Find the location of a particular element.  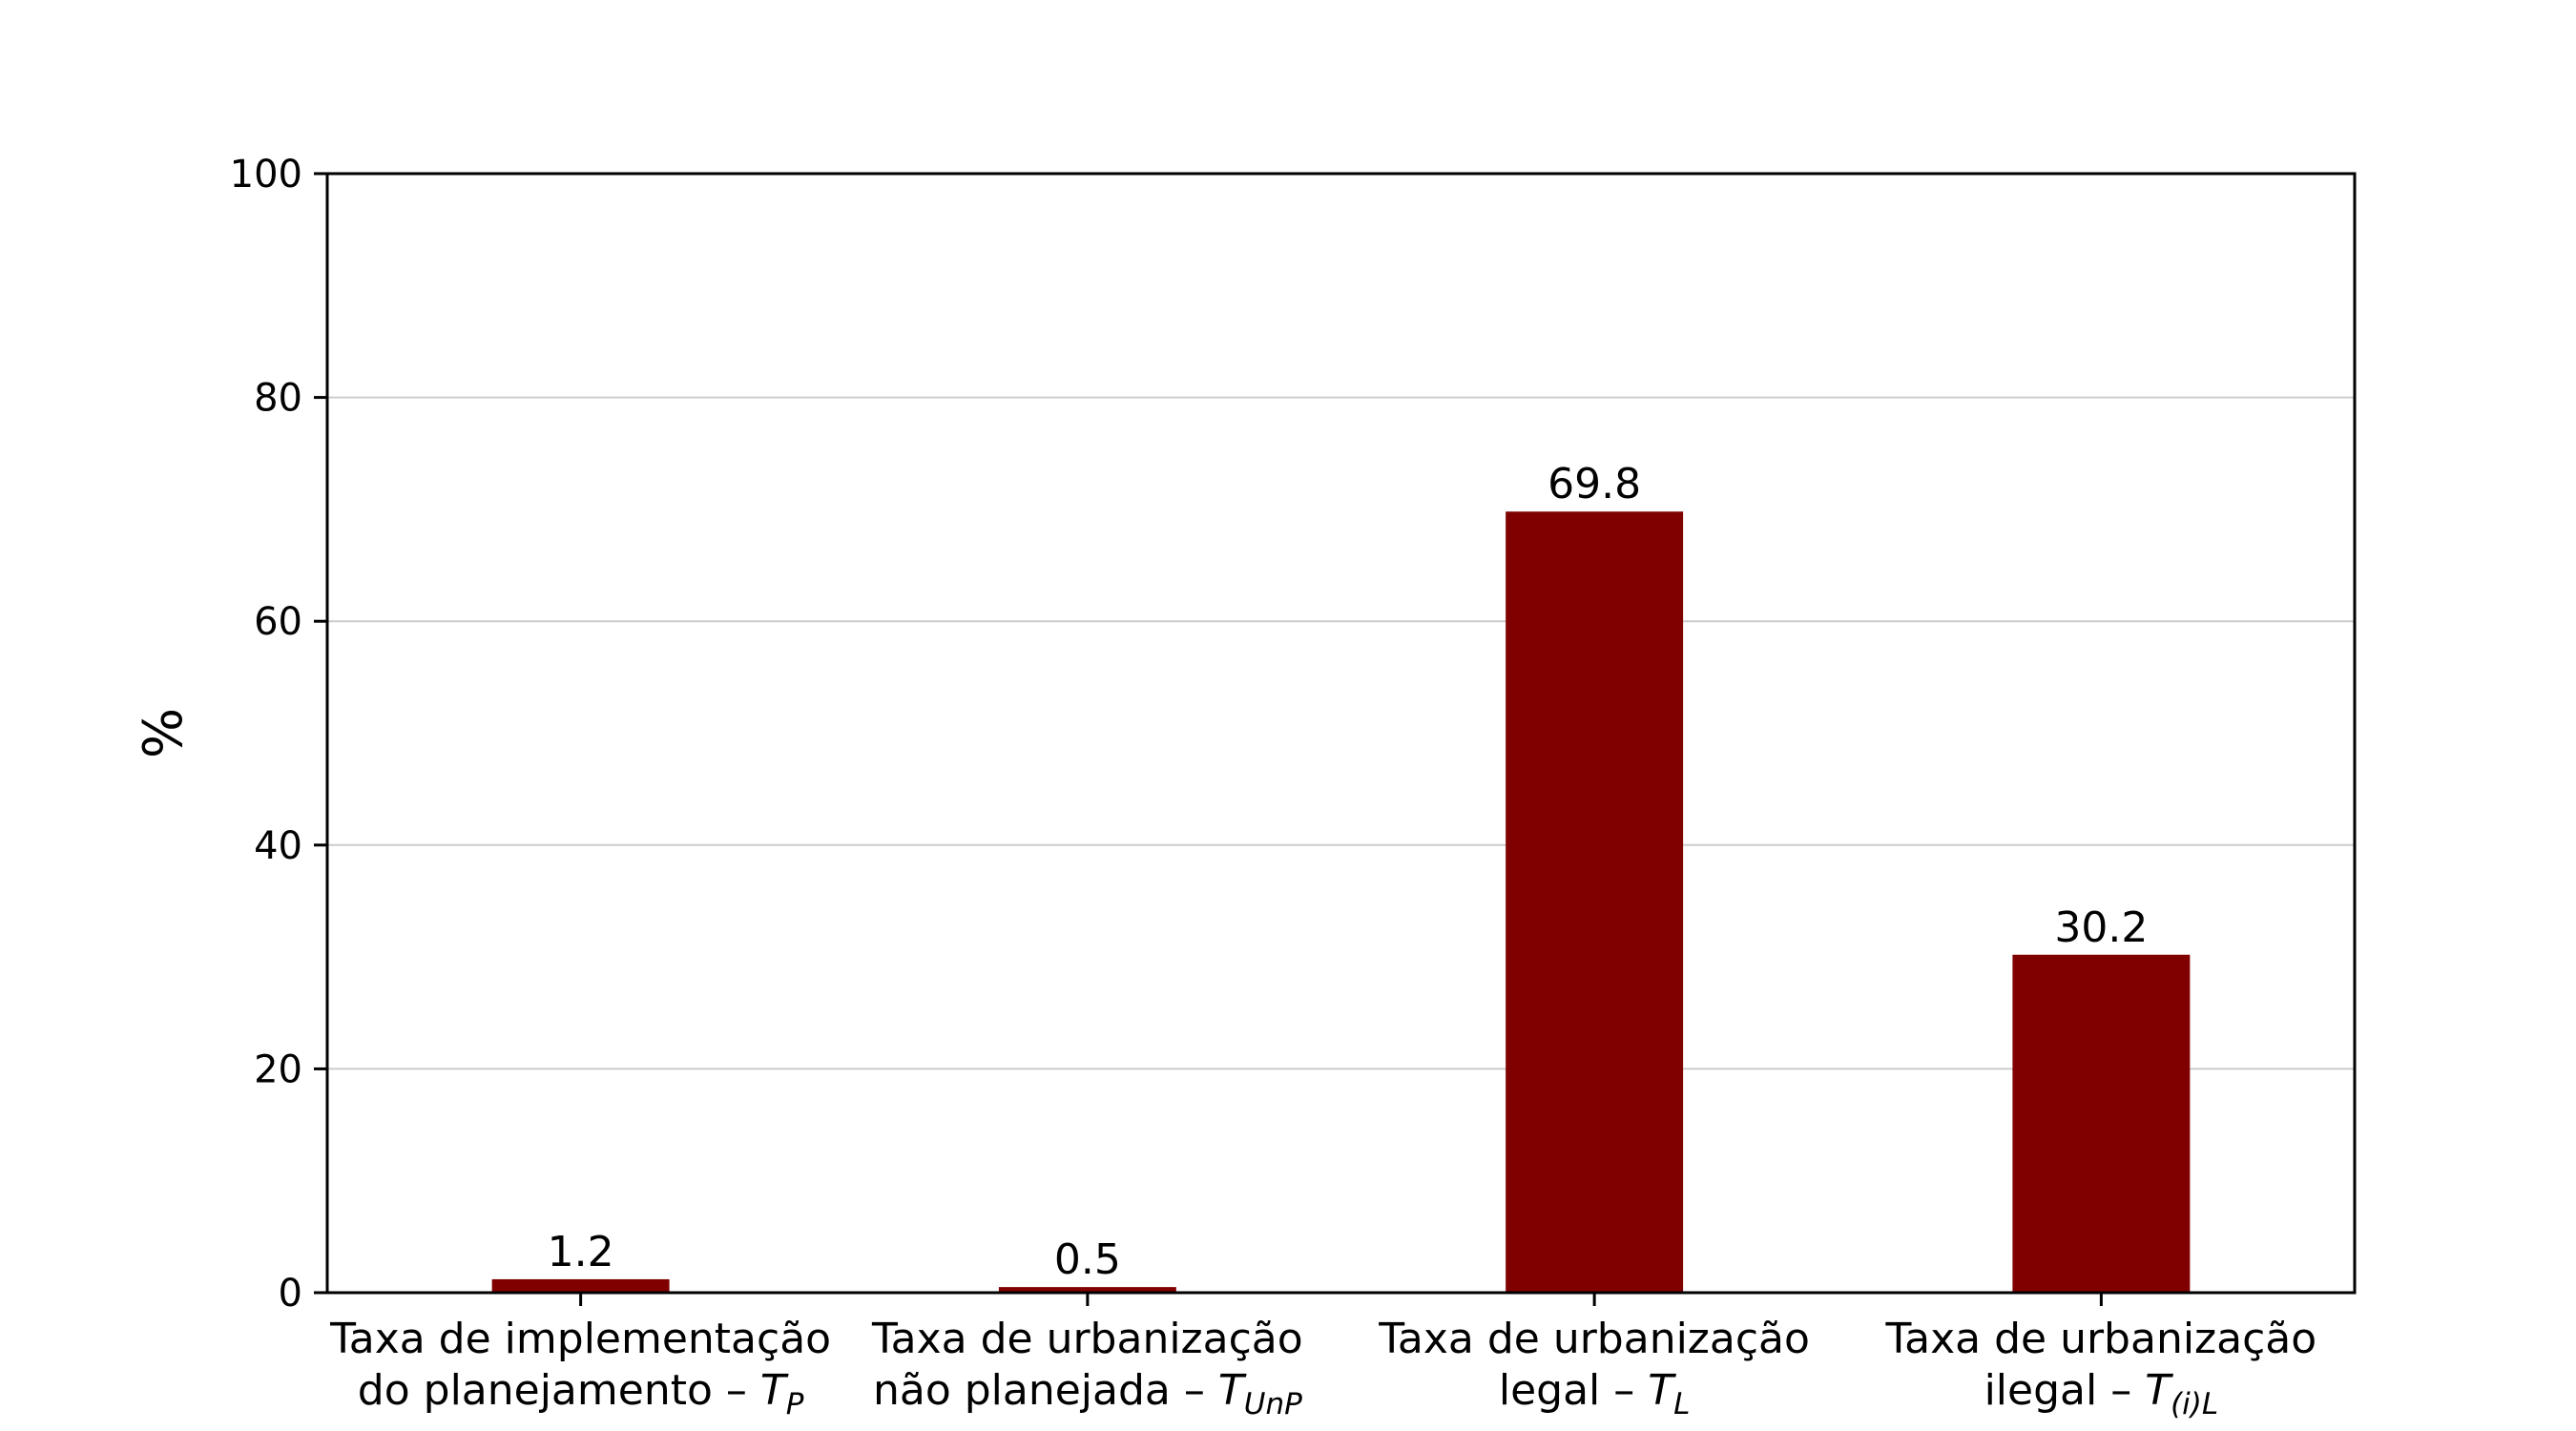

x-tick-label-line2: ilegal – T(i)L is located at coordinates (2101, 1393).